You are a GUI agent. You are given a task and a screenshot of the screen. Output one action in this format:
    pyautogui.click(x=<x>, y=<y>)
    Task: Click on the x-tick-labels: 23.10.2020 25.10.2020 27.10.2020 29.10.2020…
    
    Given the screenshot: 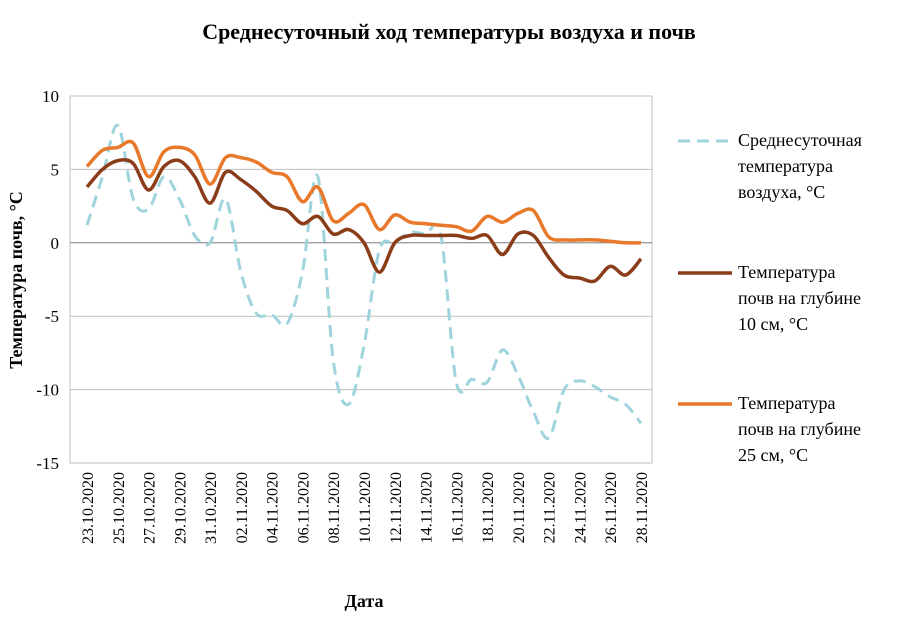 What is the action you would take?
    pyautogui.click(x=365, y=508)
    